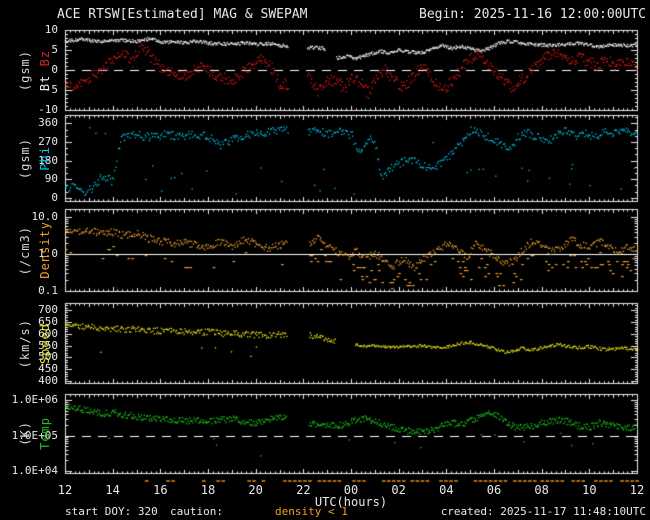  I want to click on y-tick-label: 1.0E+04, so click(34, 471).